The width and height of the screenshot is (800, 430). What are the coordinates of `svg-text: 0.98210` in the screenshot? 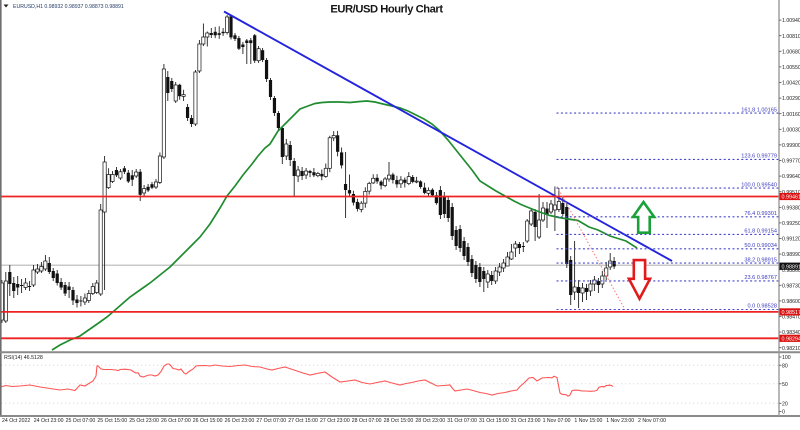 It's located at (791, 349).